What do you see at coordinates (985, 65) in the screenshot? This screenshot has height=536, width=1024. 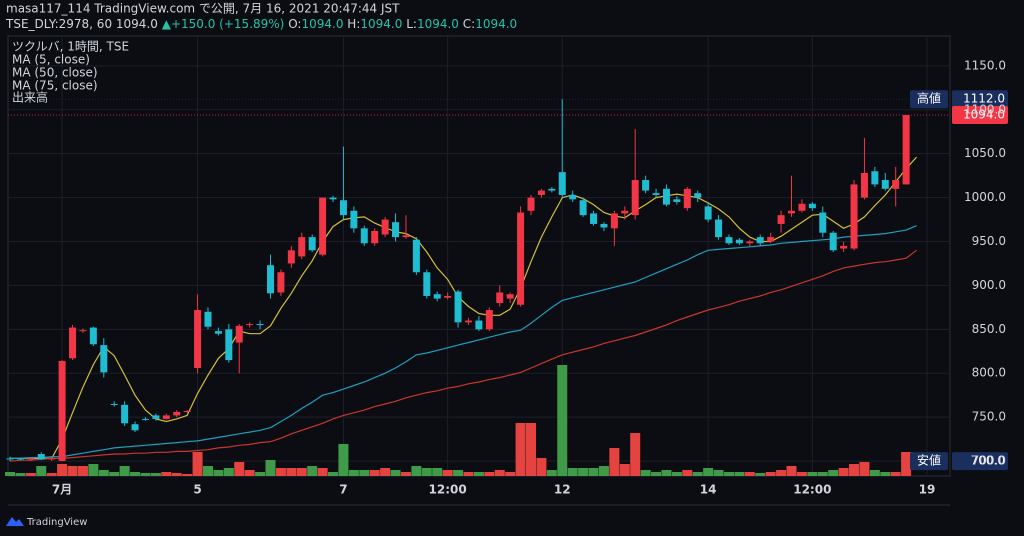 I see `y-tick-label: 1150.0` at bounding box center [985, 65].